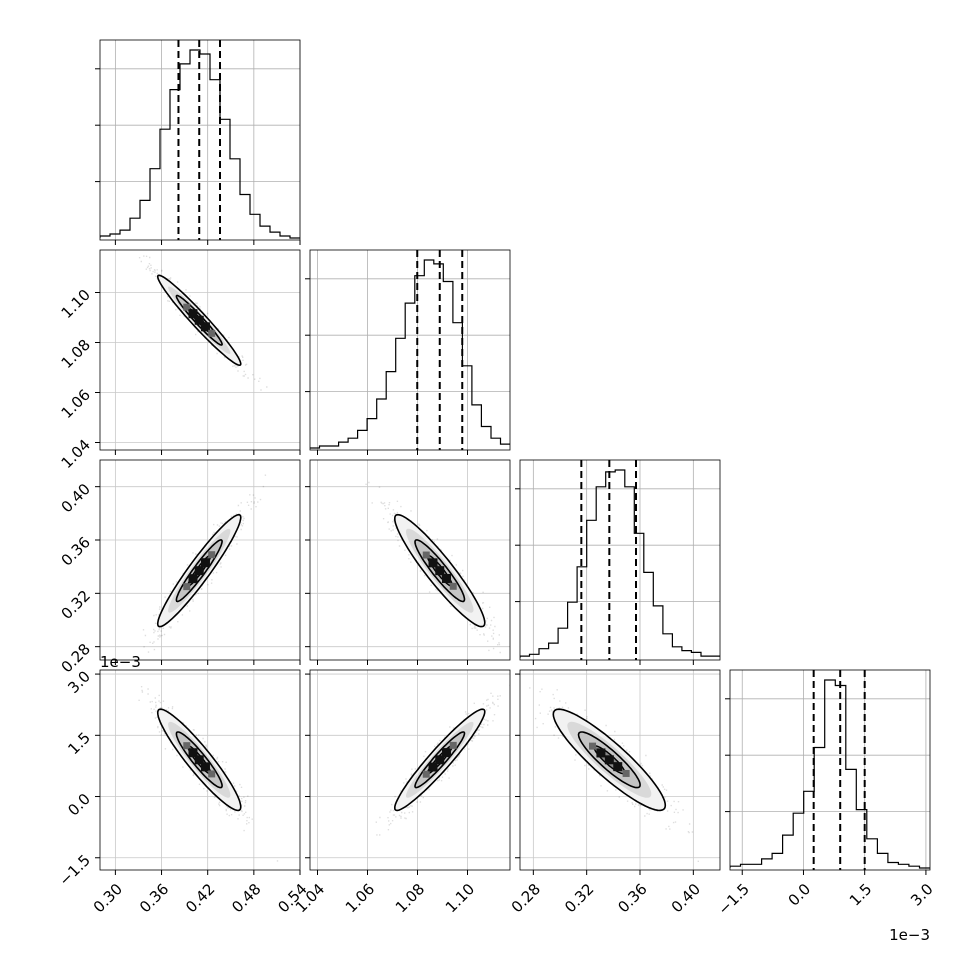 The height and width of the screenshot is (970, 970). What do you see at coordinates (108, 898) in the screenshot?
I see `x-tick-label: 0.30` at bounding box center [108, 898].